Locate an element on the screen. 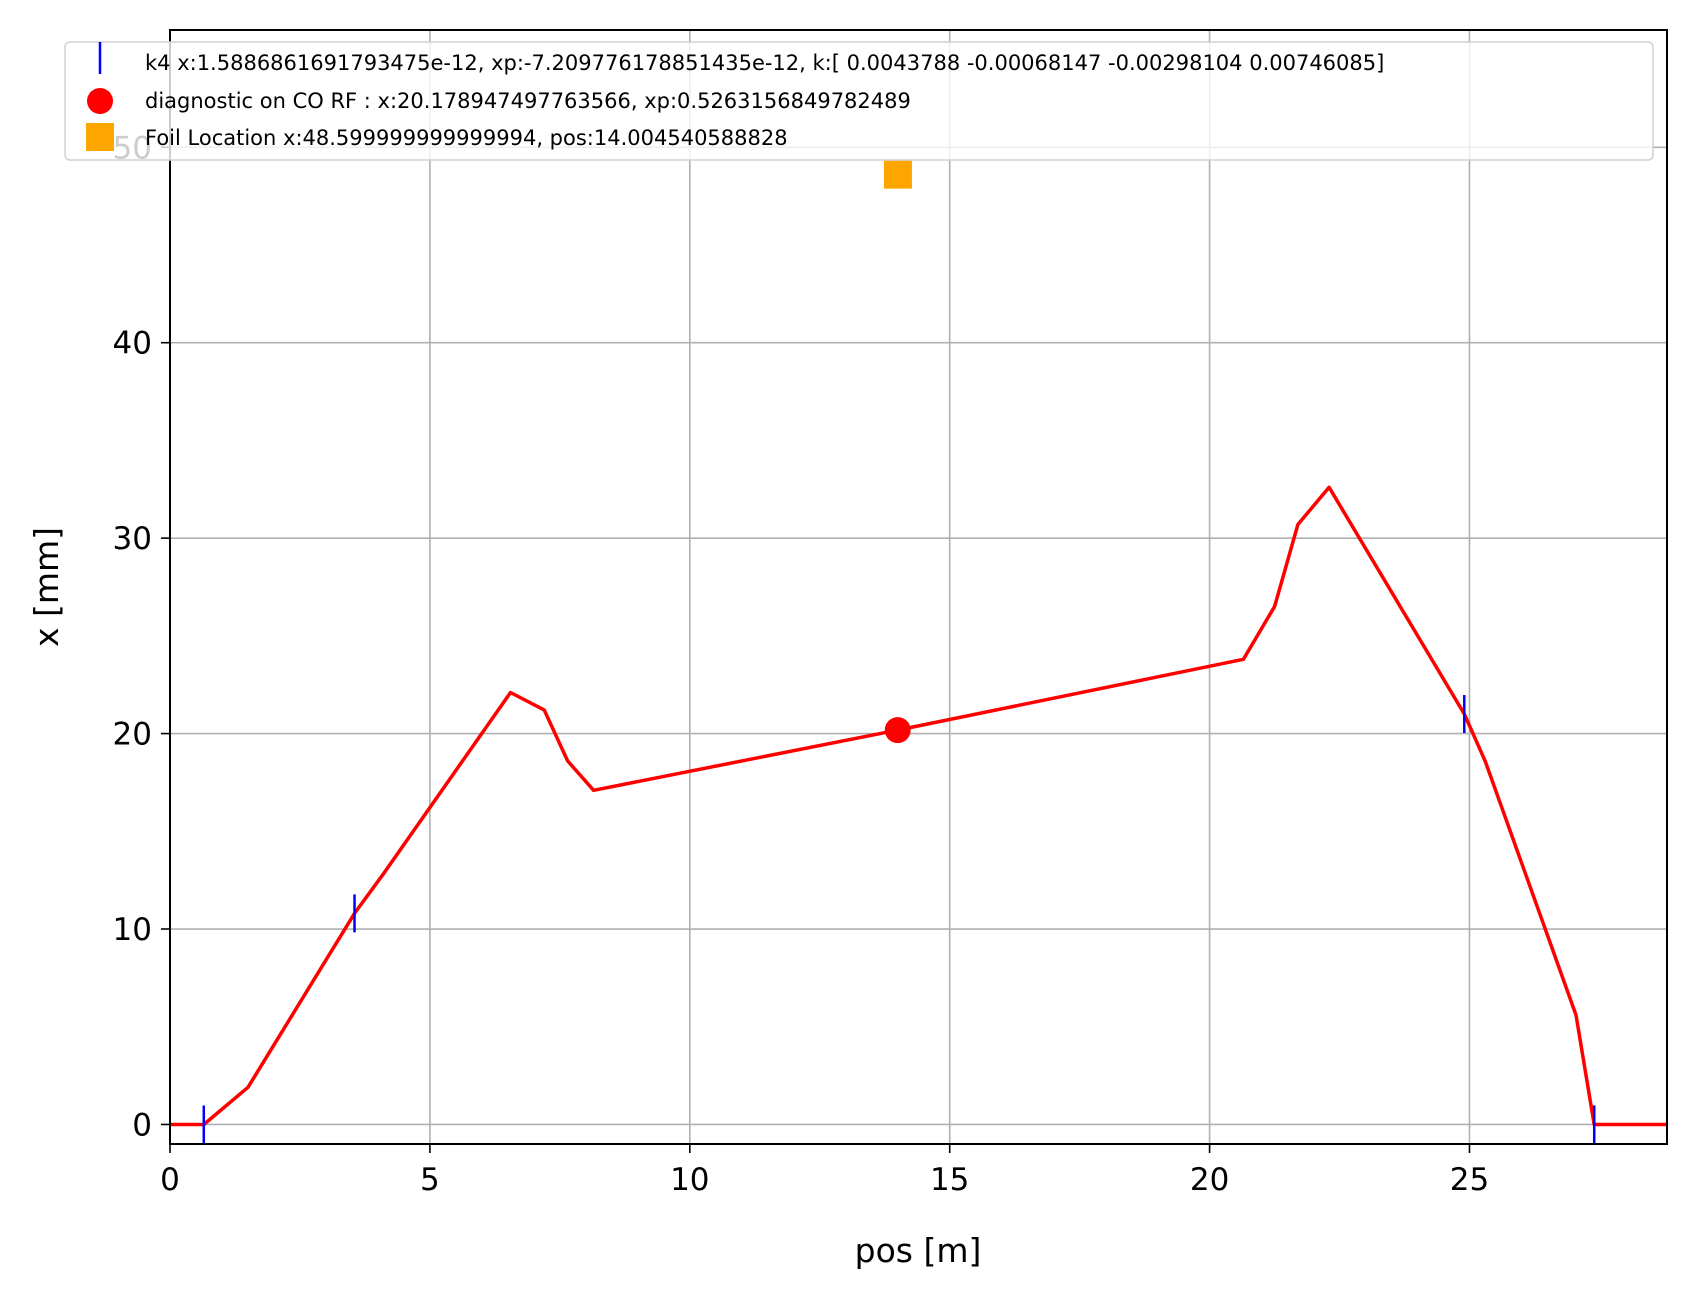 Image resolution: width=1686 pixels, height=1294 pixels. y-tick-label: 40 is located at coordinates (132, 344).